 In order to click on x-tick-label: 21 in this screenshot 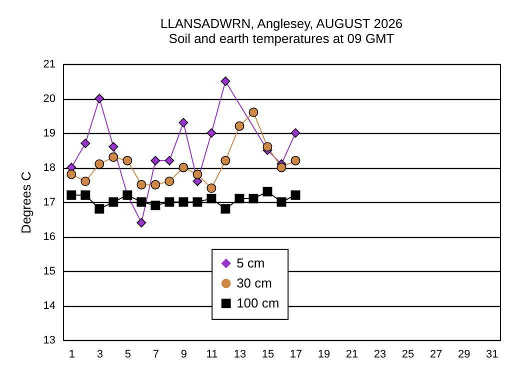, I will do `click(352, 354)`.